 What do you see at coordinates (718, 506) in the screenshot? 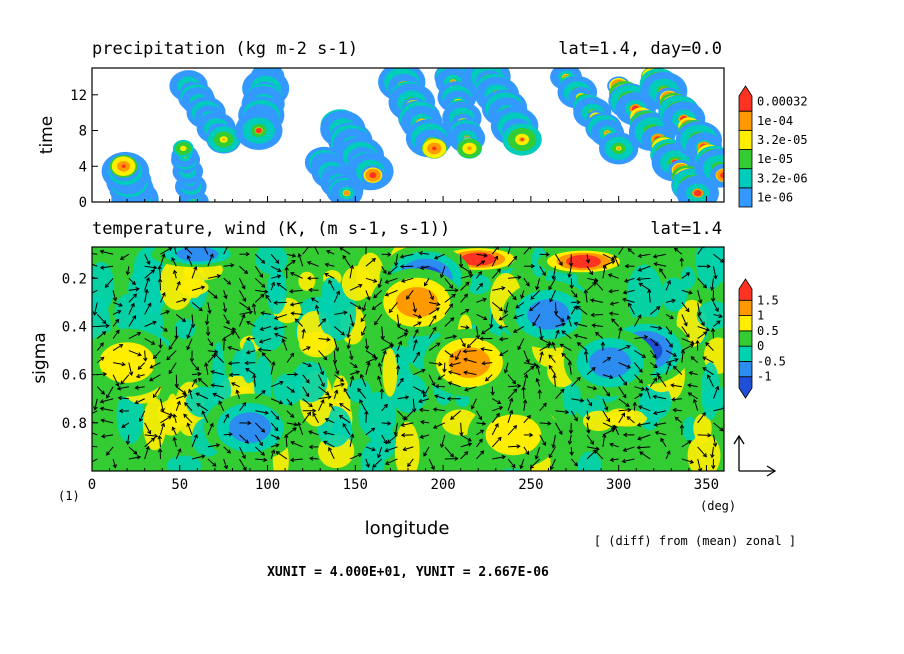
I see `xunit-label: (deg)` at bounding box center [718, 506].